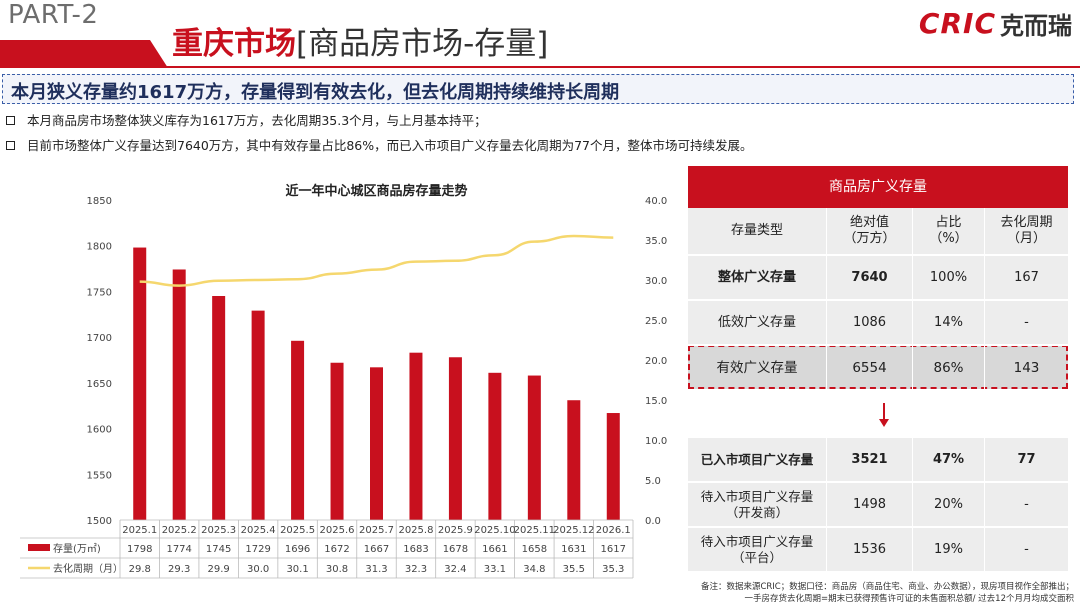 The image size is (1080, 604). What do you see at coordinates (376, 530) in the screenshot?
I see `x-tick-label: 2025.7` at bounding box center [376, 530].